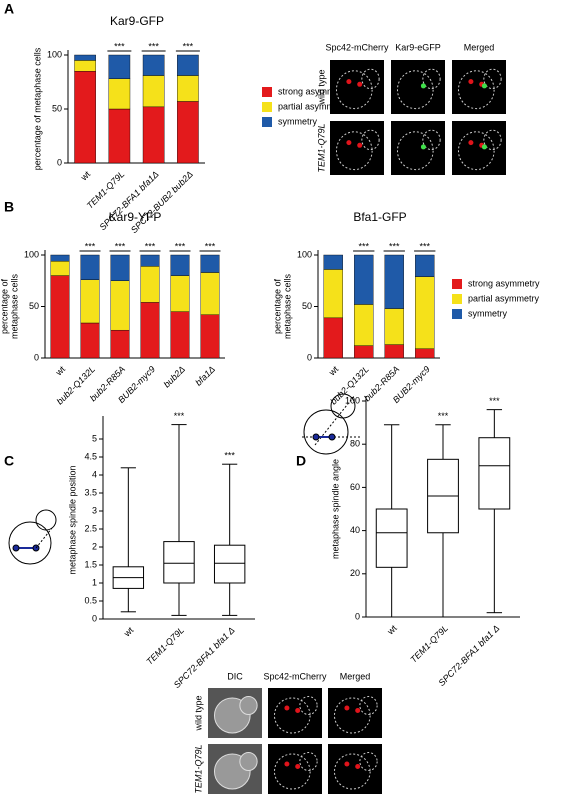 The image size is (561, 800). I want to click on legend-label: partial asymmetry, so click(314, 106).